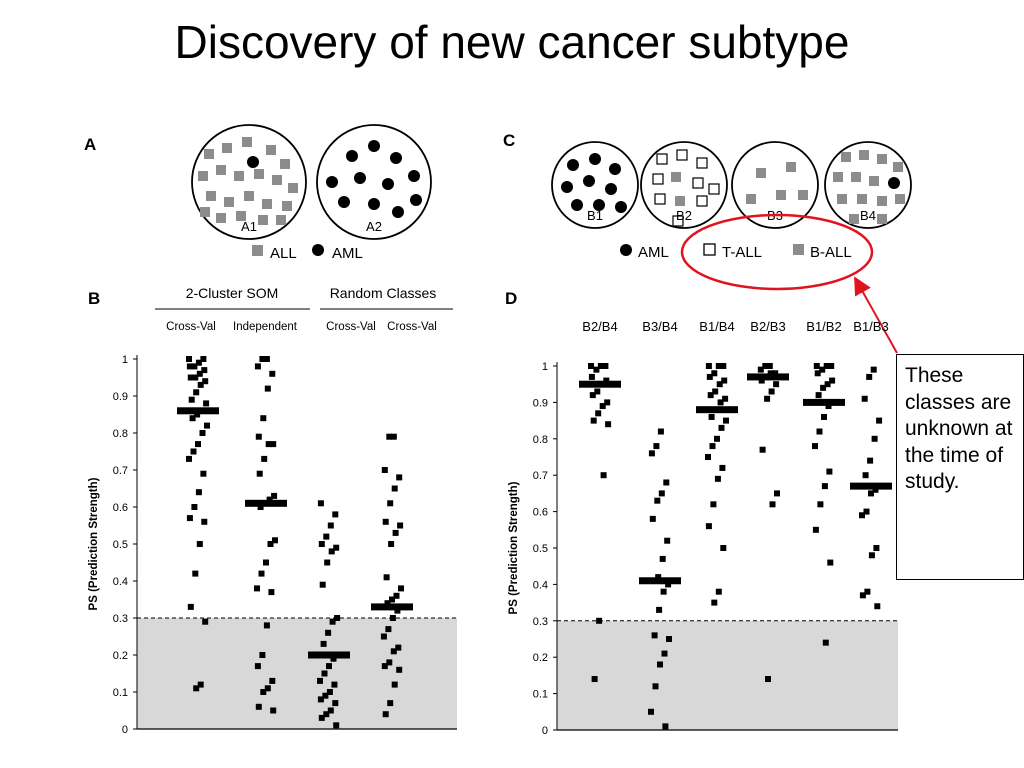 Image resolution: width=1024 pixels, height=768 pixels. Describe the element at coordinates (94, 298) in the screenshot. I see `panel-b-letter: B` at that location.